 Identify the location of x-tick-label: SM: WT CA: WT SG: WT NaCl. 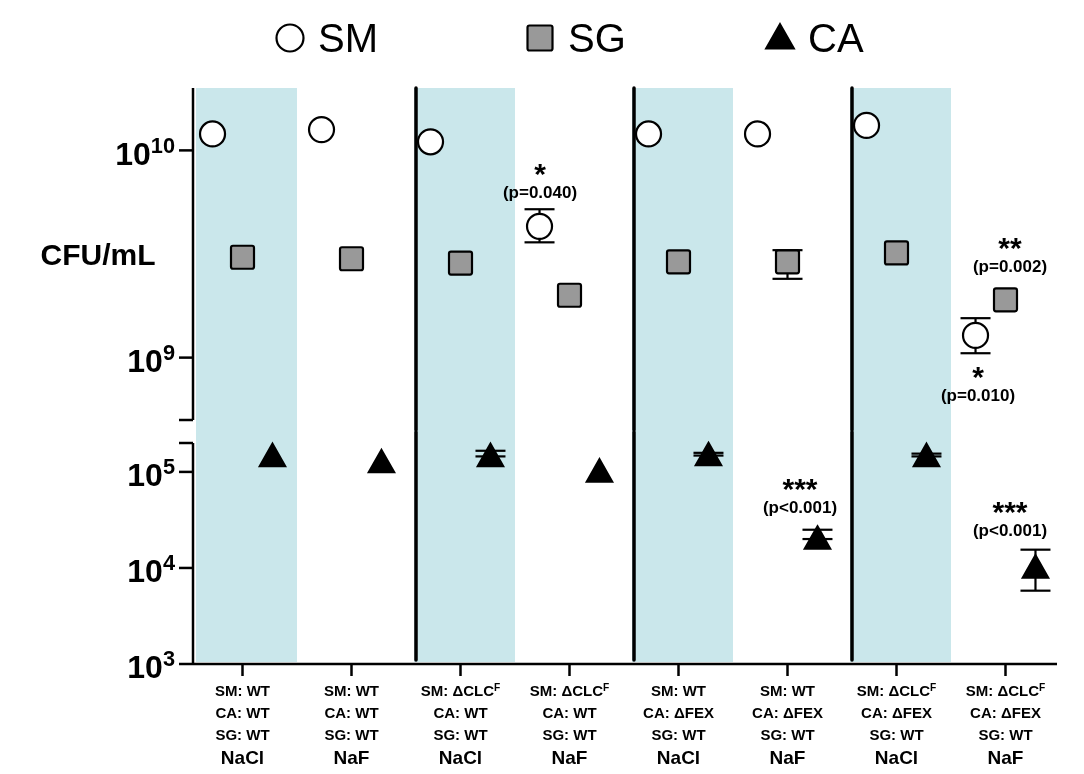
(242, 725).